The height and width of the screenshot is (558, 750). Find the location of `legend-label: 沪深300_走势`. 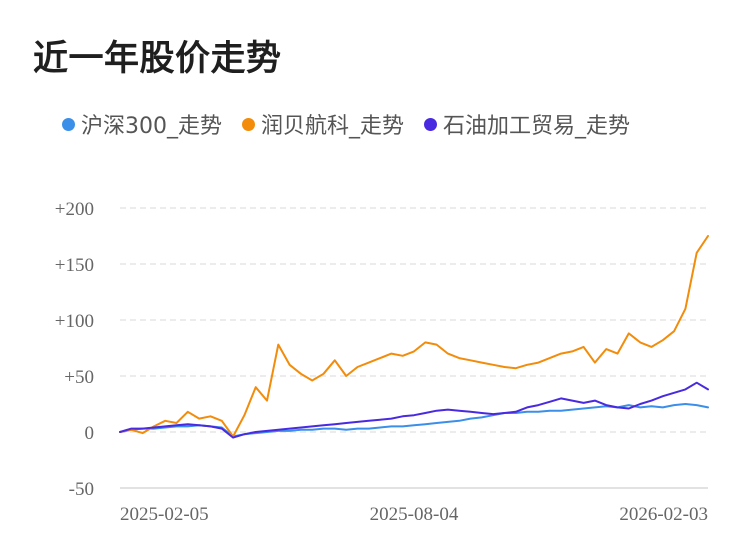

legend-label: 沪深300_走势 is located at coordinates (151, 126).